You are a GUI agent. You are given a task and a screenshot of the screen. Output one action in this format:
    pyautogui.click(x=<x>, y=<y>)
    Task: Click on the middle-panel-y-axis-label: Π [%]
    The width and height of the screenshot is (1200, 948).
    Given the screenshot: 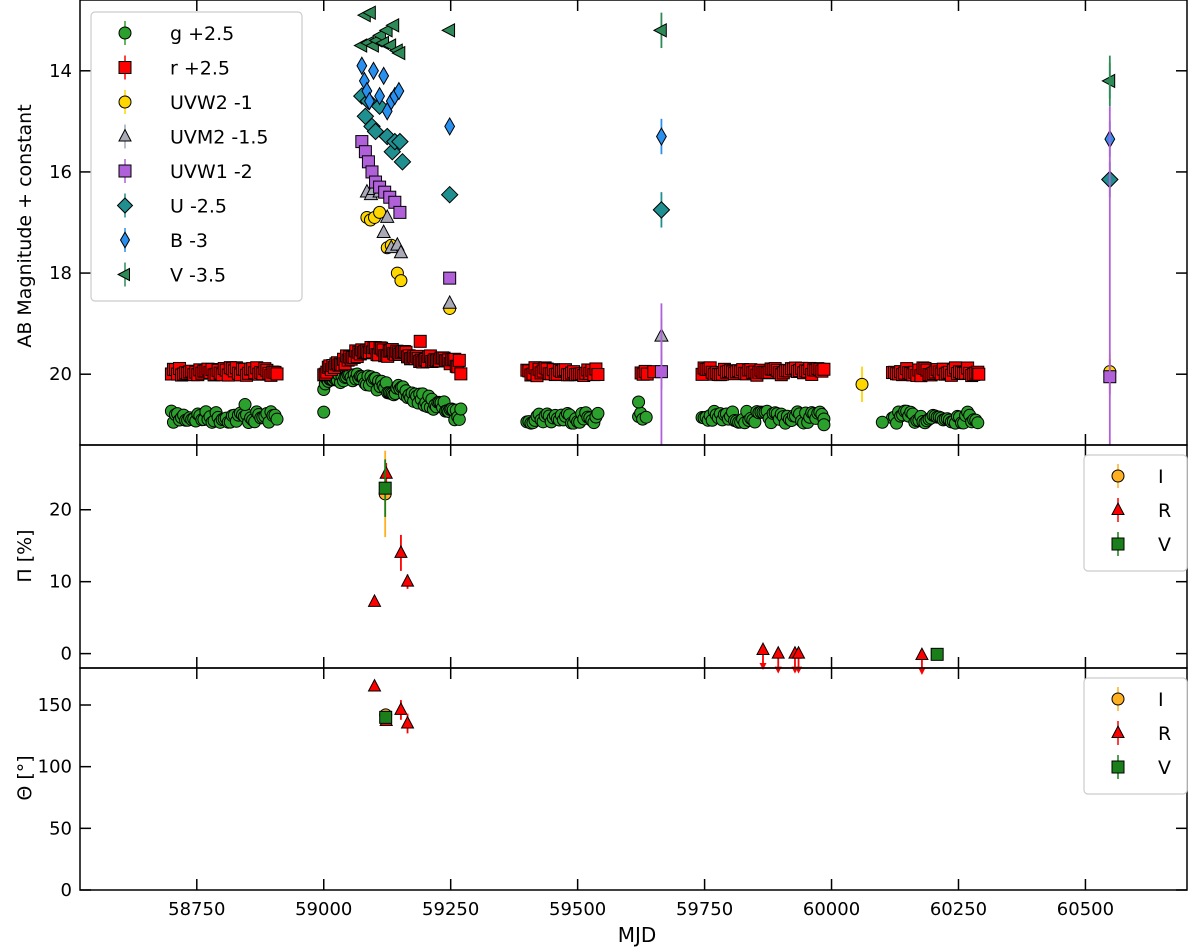 What is the action you would take?
    pyautogui.click(x=25, y=555)
    